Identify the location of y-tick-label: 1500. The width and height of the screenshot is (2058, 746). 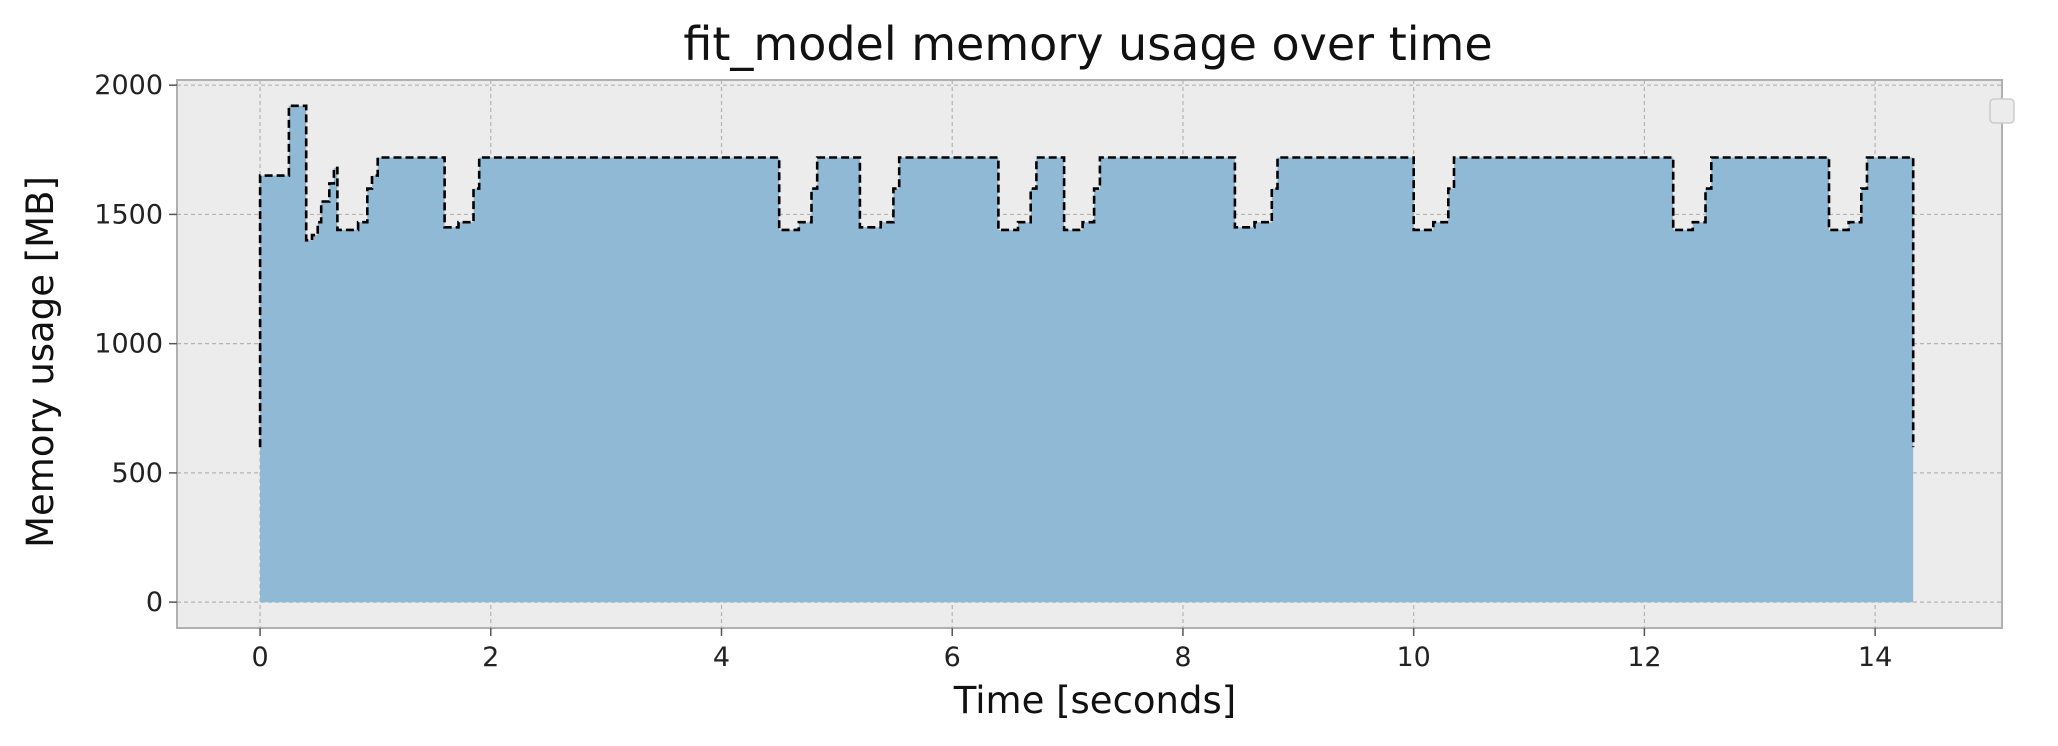
(128, 214).